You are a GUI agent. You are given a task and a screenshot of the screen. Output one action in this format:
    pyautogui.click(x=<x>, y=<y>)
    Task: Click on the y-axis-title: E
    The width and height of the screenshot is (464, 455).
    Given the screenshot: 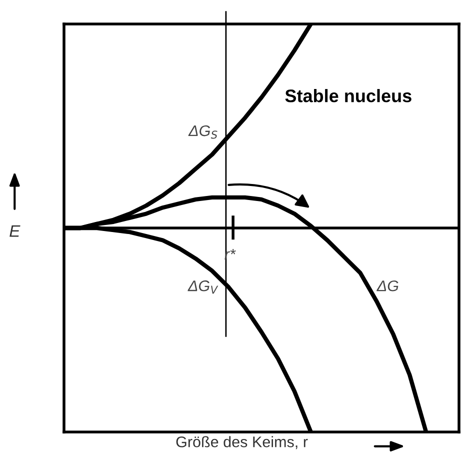 What is the action you would take?
    pyautogui.click(x=15, y=231)
    